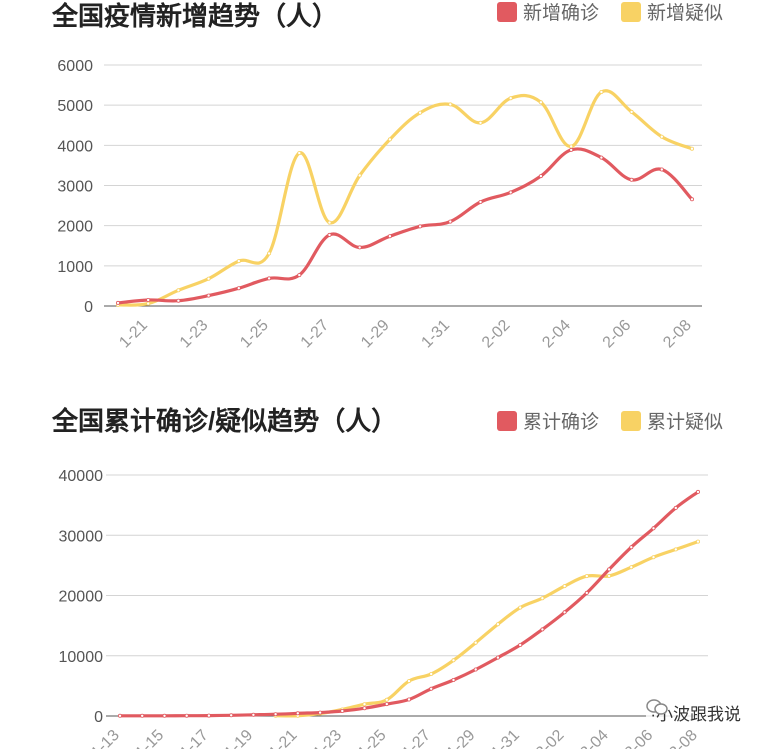 Image resolution: width=771 pixels, height=749 pixels. What do you see at coordinates (506, 420) in the screenshot?
I see `legend-swatch-total-confirmed` at bounding box center [506, 420].